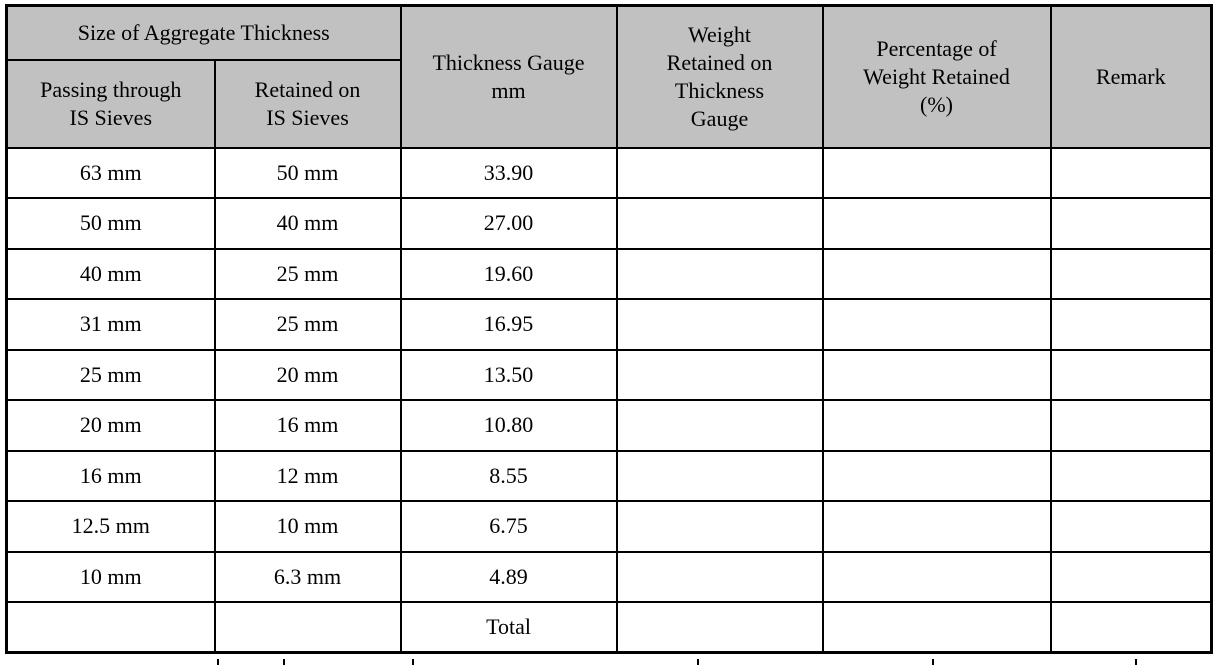 The height and width of the screenshot is (669, 1220). I want to click on cell-passing: 20 mm, so click(110, 425).